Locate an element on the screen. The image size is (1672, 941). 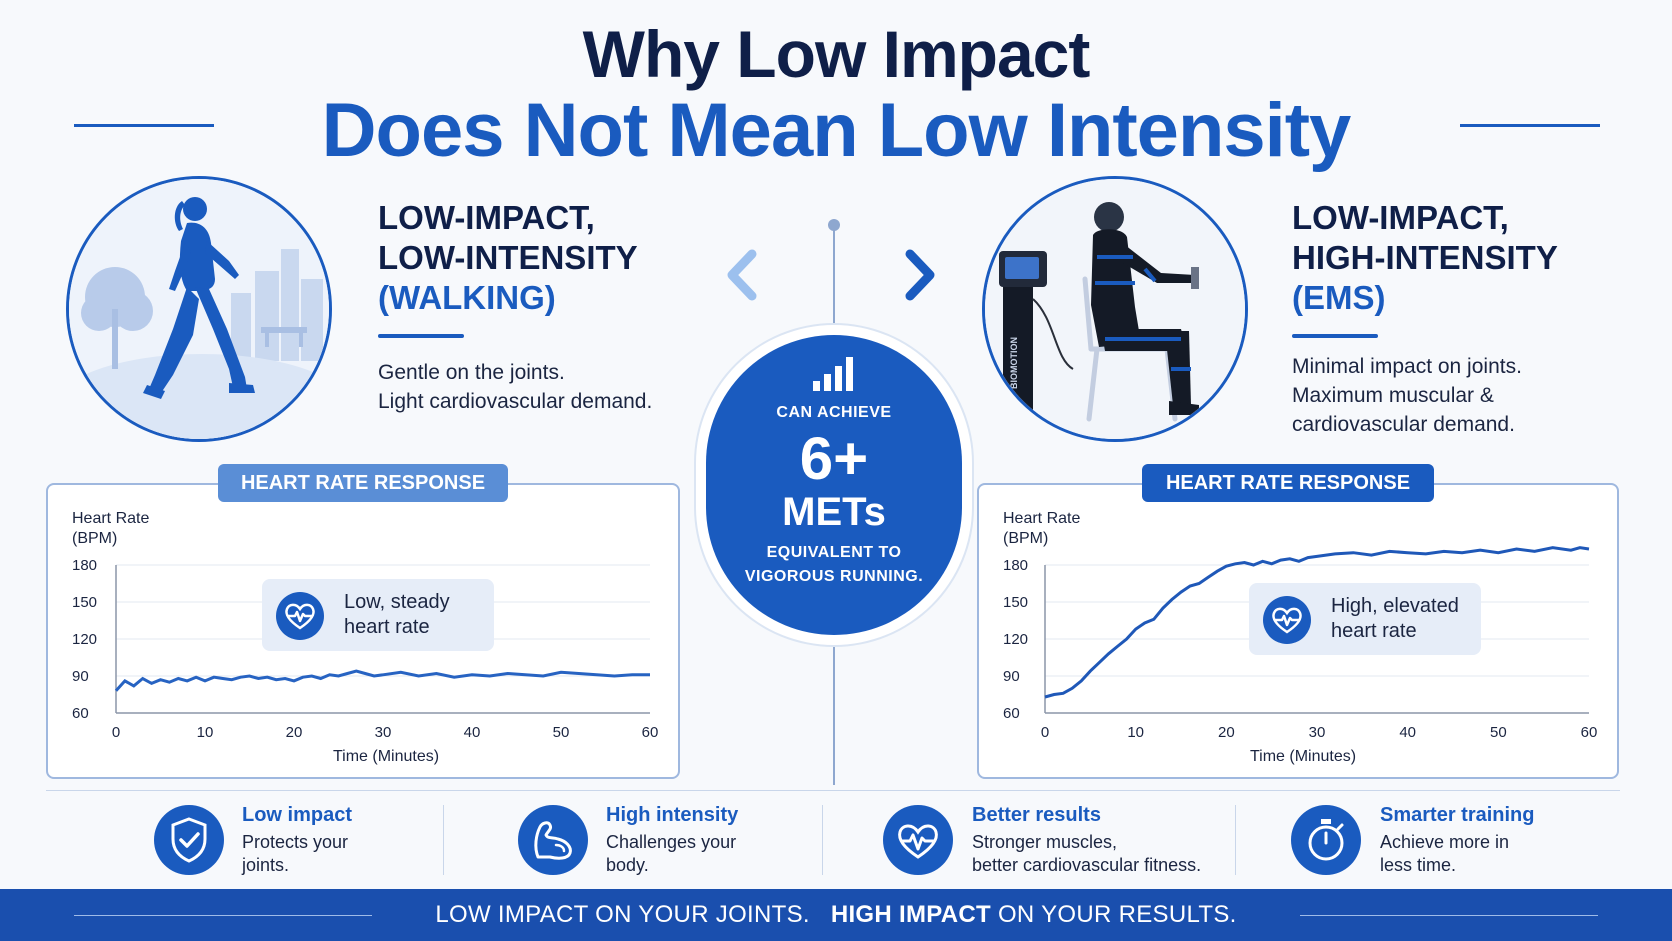
footer-part-1: LOW IMPACT ON YOUR JOINTS. is located at coordinates (622, 914).